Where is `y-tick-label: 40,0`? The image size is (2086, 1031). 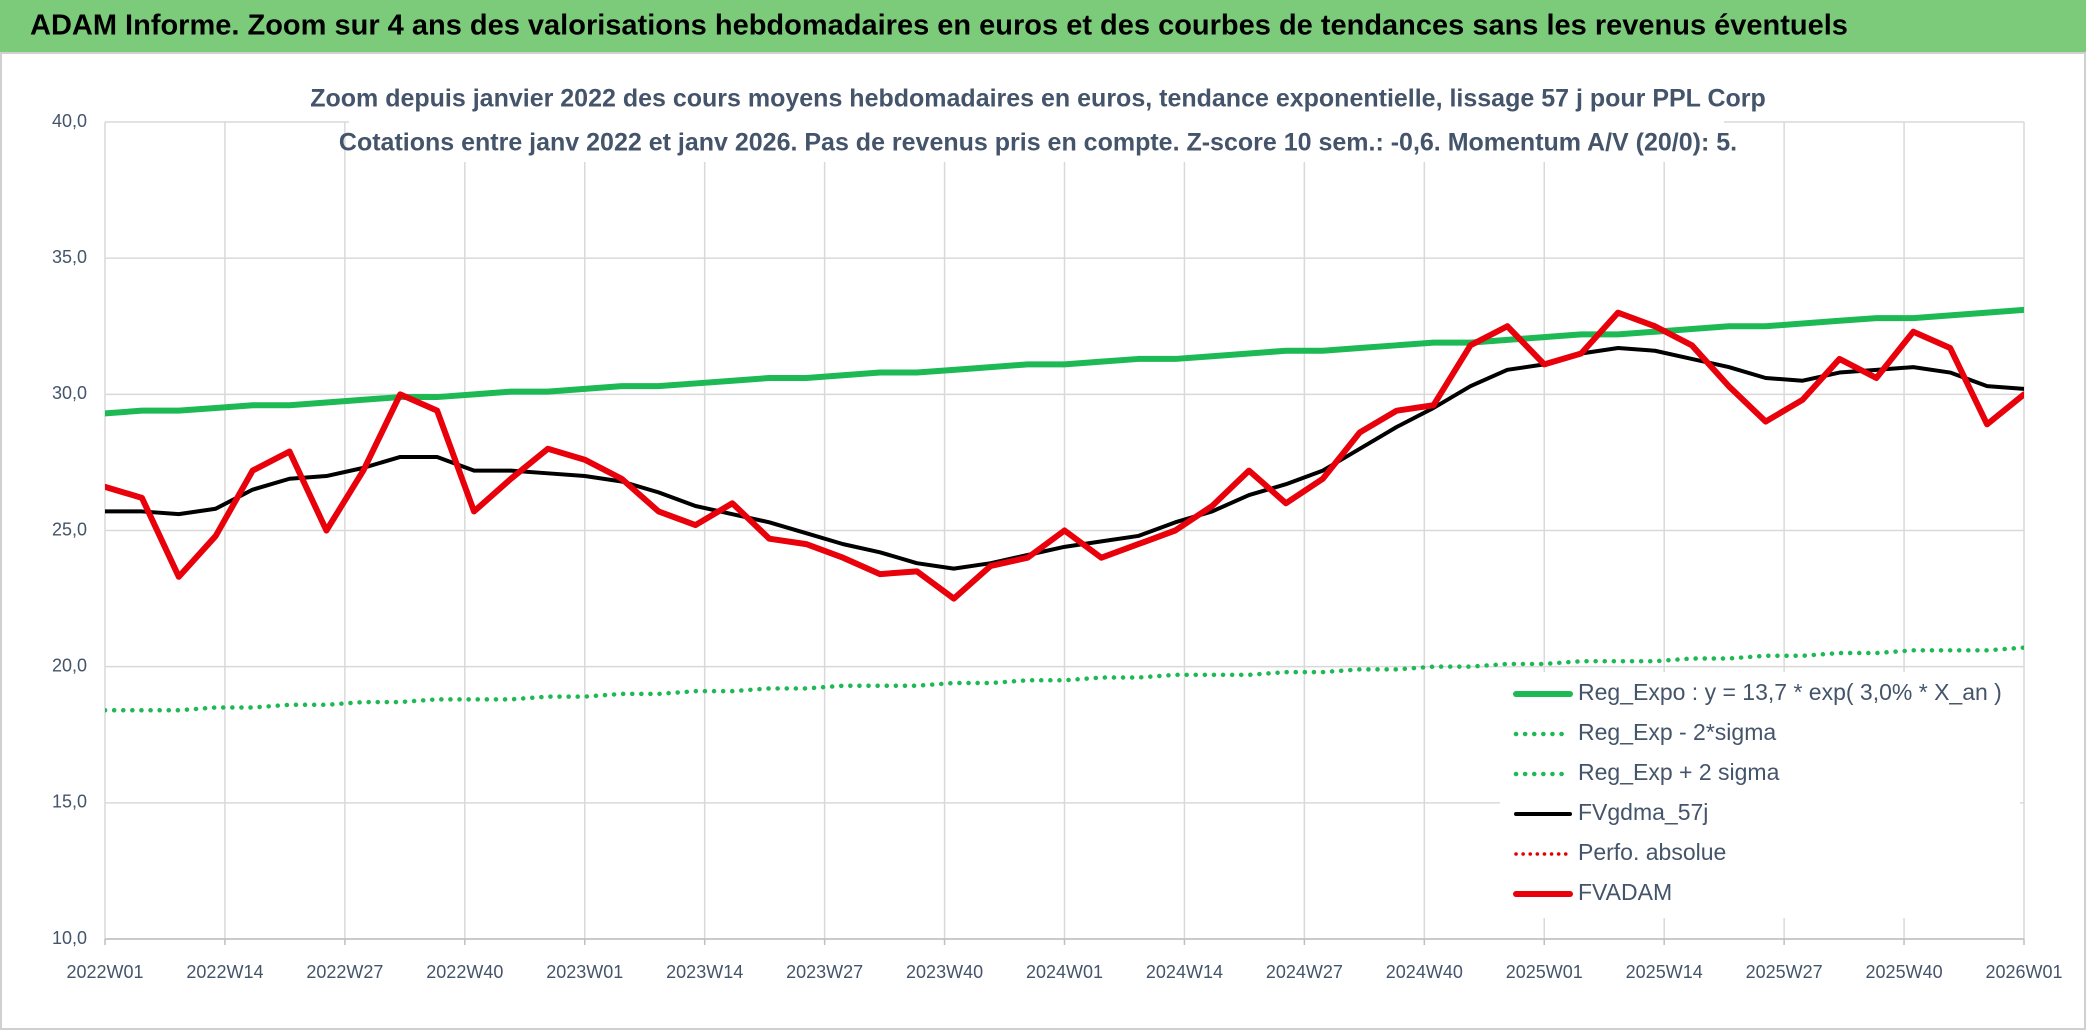 y-tick-label: 40,0 is located at coordinates (69, 121).